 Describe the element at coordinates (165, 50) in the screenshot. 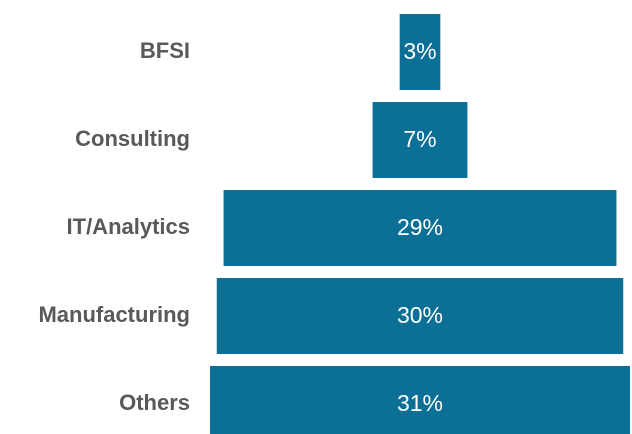

I see `category-label: BFSI` at that location.